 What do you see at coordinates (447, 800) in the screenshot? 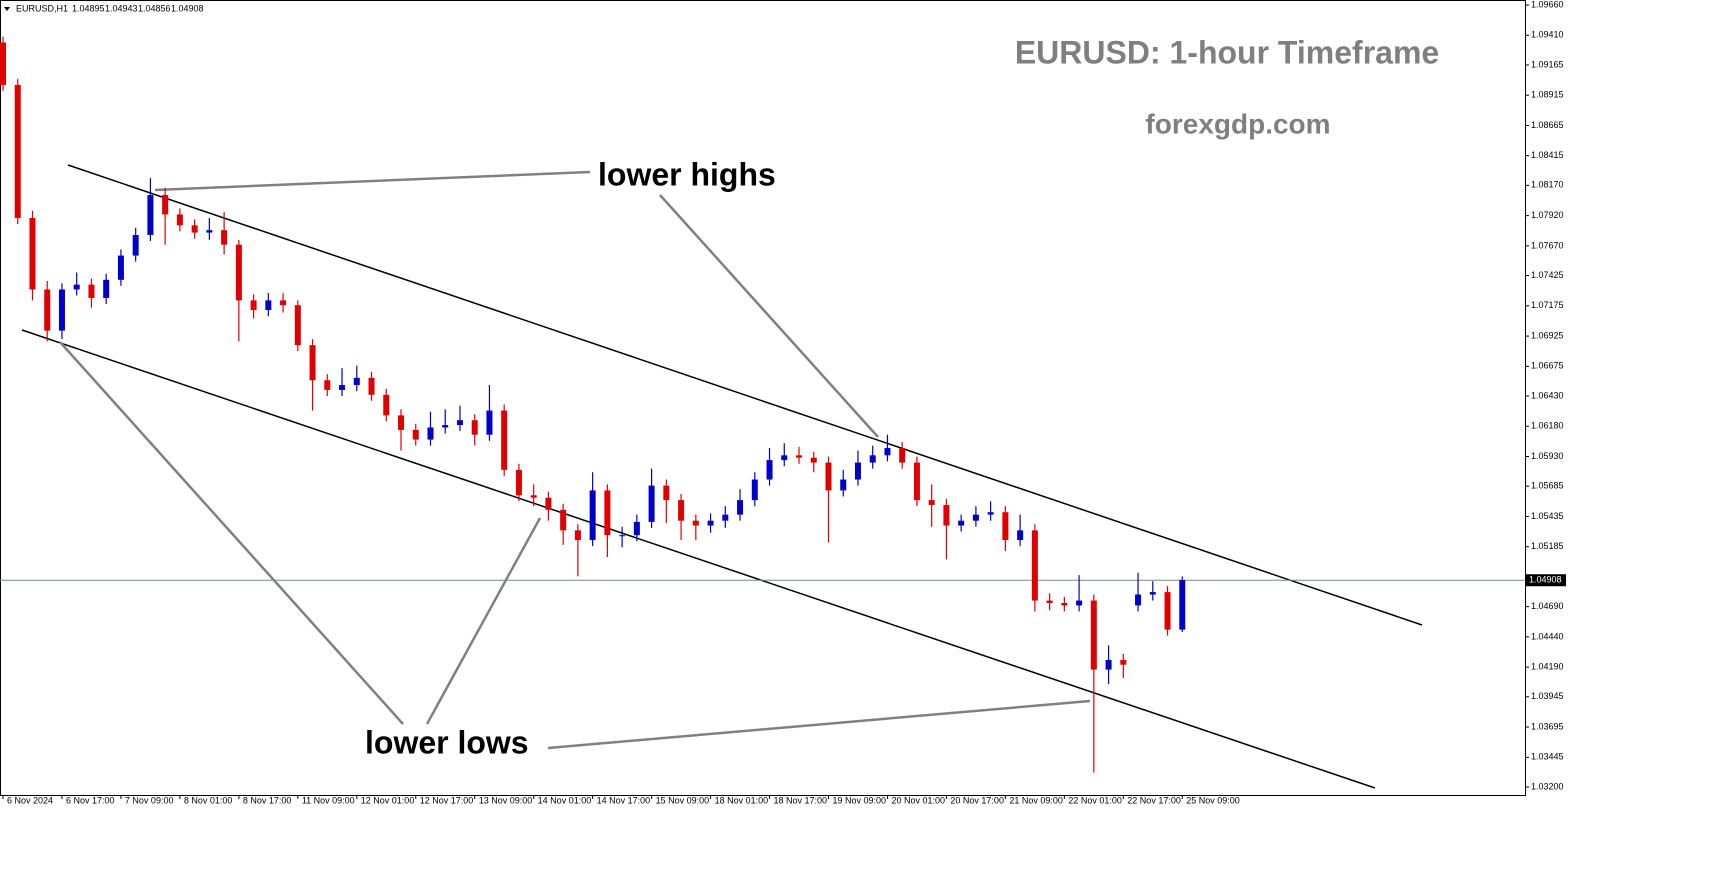
I see `x-tick-label: 12 Nov 17:00` at bounding box center [447, 800].